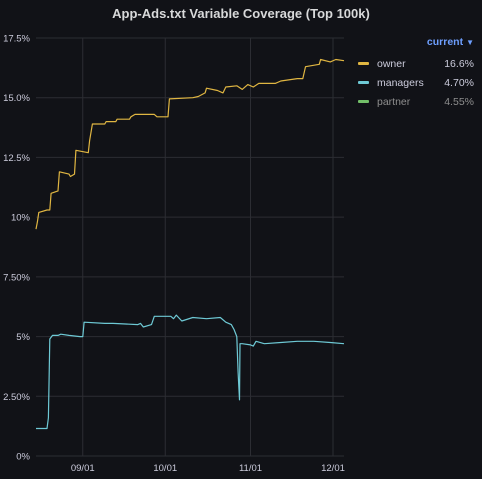  I want to click on y-tick-label: 17.5%, so click(16, 39).